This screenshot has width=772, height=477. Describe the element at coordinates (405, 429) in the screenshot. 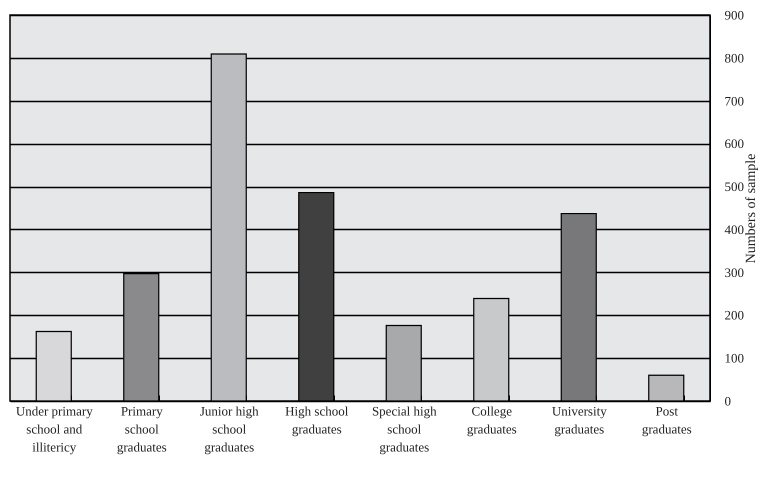

I see `x-tick-label: Special high school graduates` at that location.